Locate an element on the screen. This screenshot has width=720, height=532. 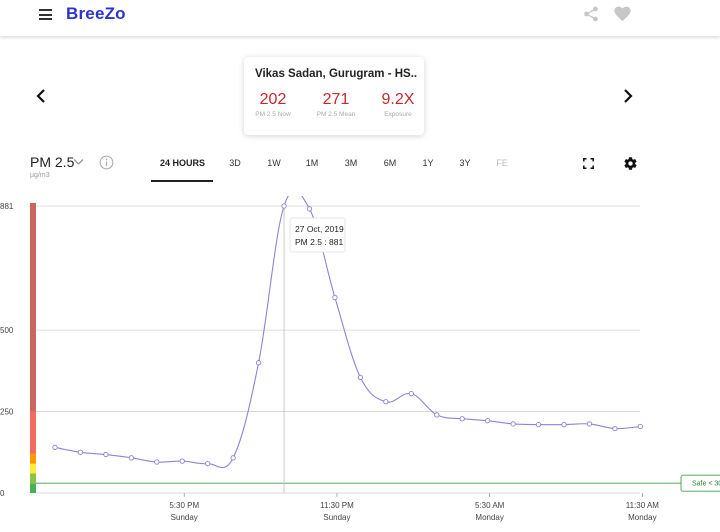
stat-label: PM 2.5 Mean is located at coordinates (336, 114).